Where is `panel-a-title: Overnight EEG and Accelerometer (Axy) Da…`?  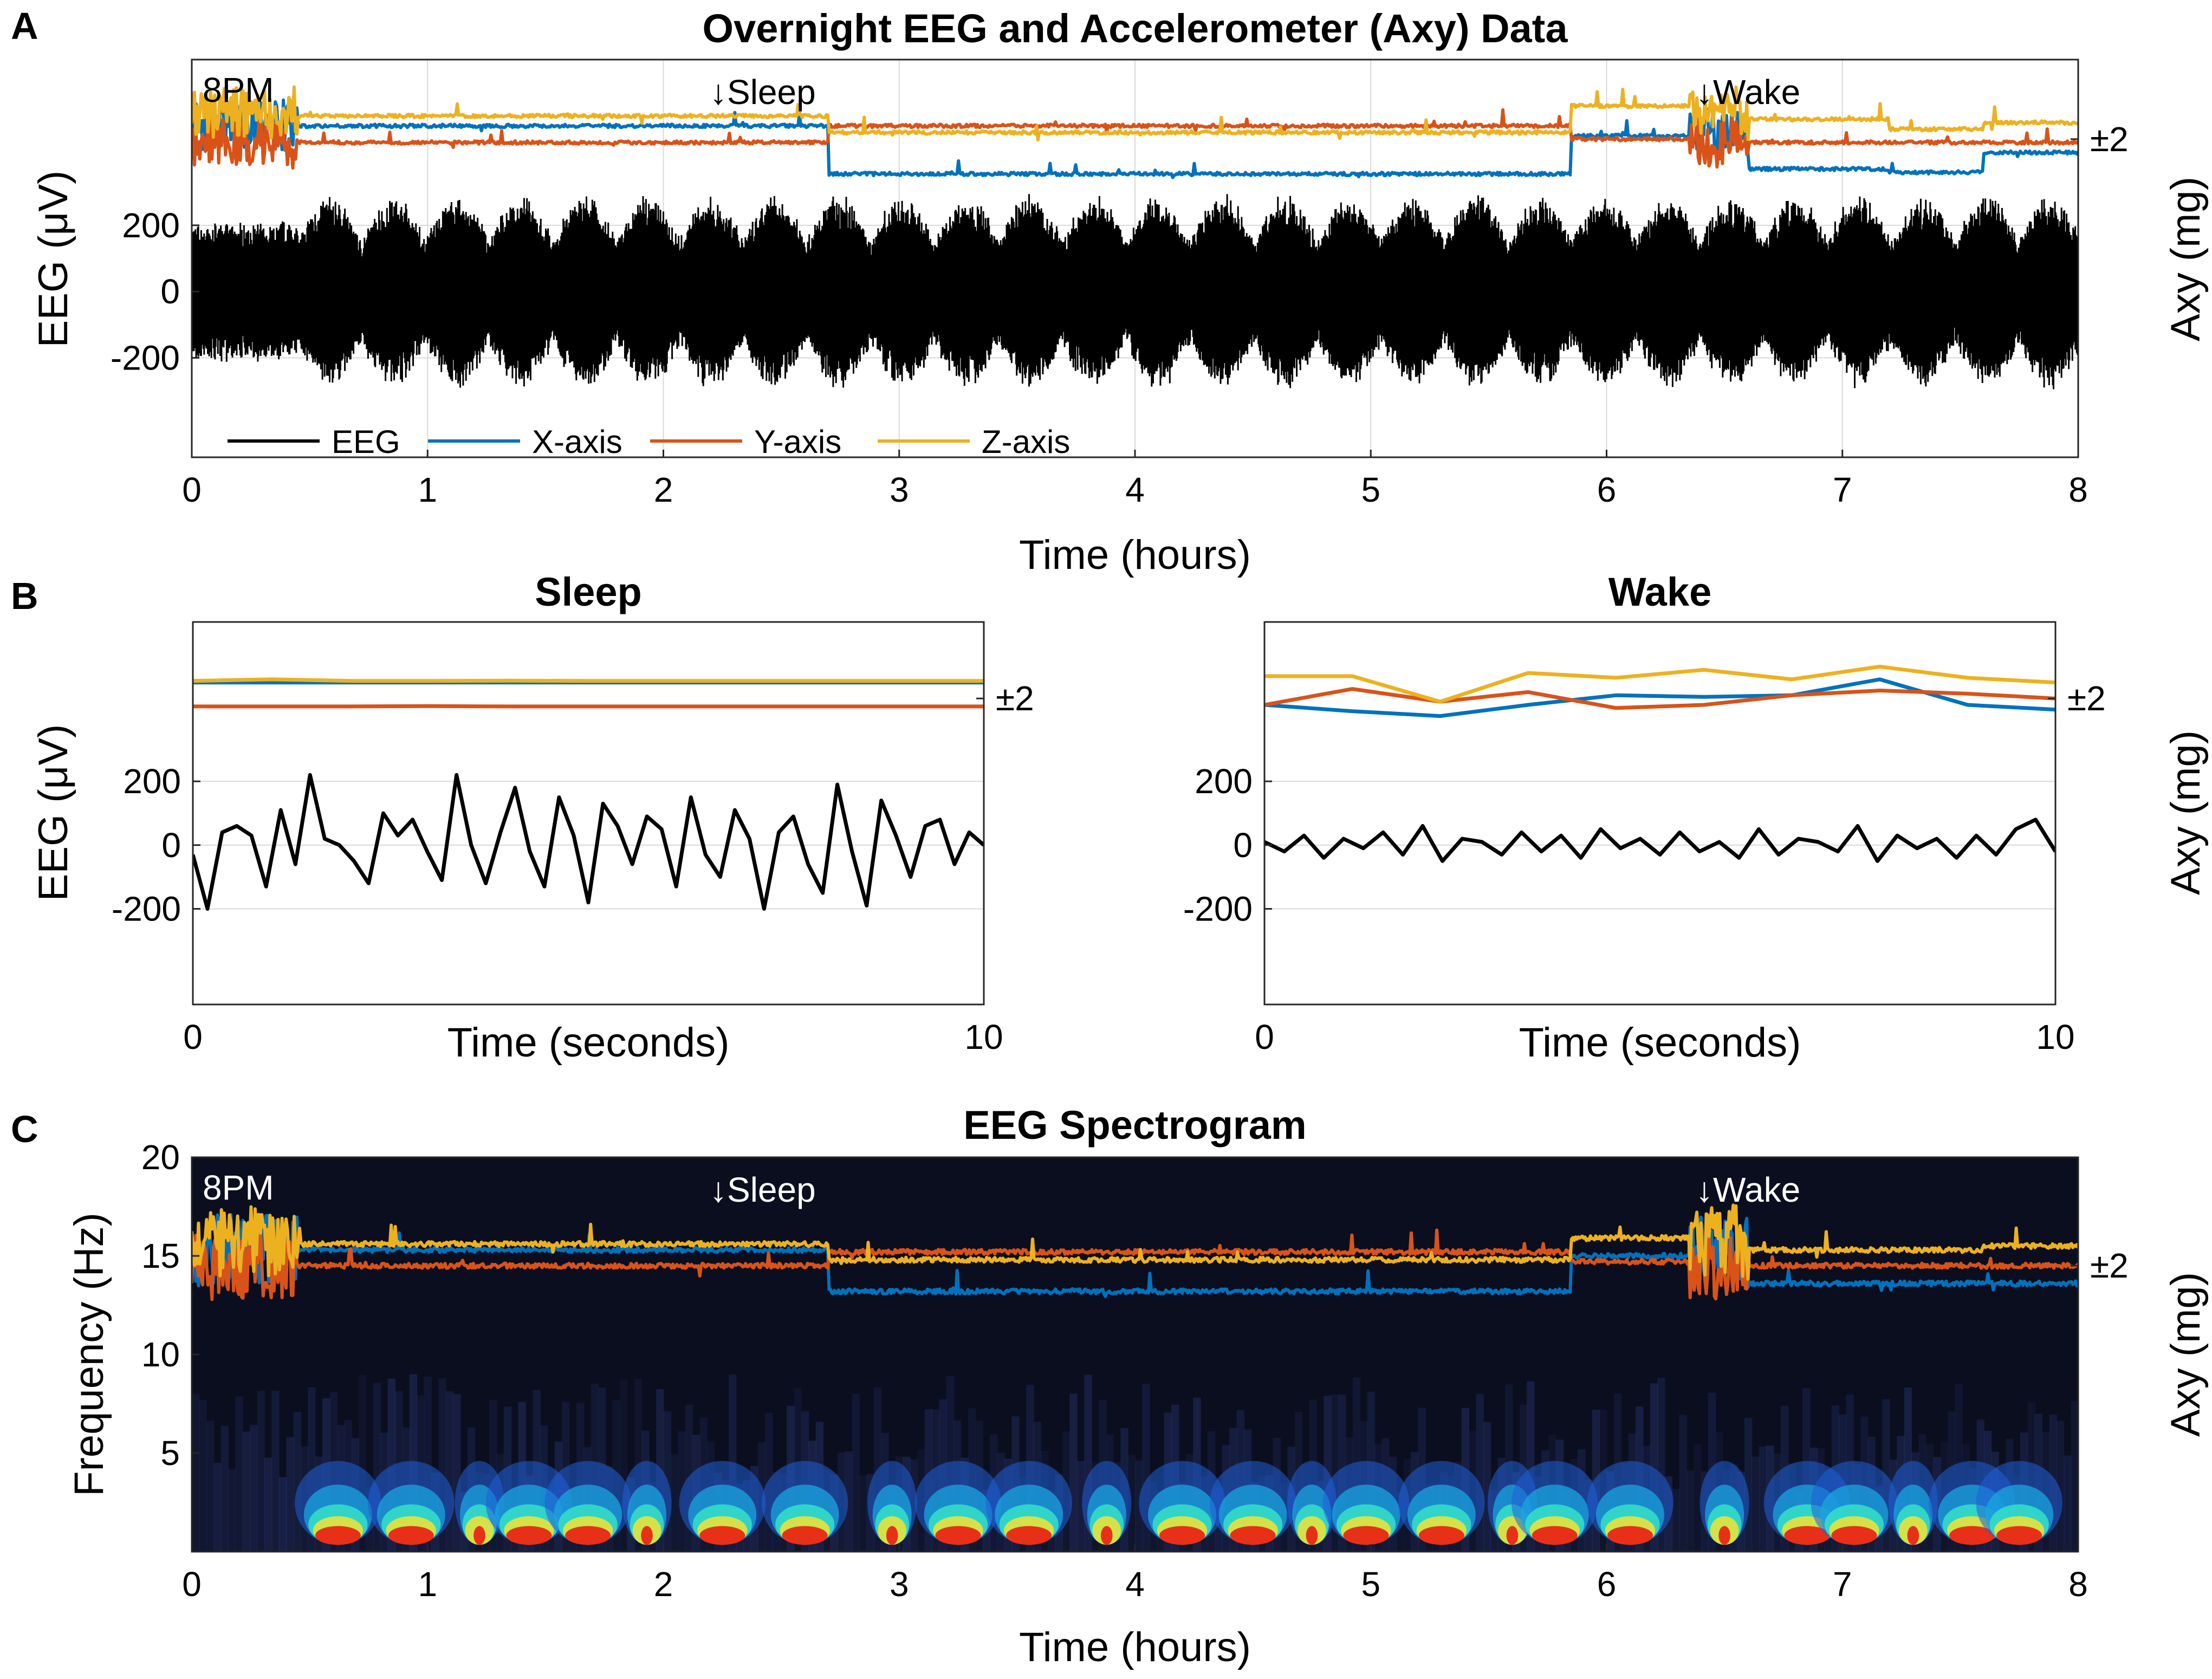
panel-a-title: Overnight EEG and Accelerometer (Axy) Da… is located at coordinates (1135, 28).